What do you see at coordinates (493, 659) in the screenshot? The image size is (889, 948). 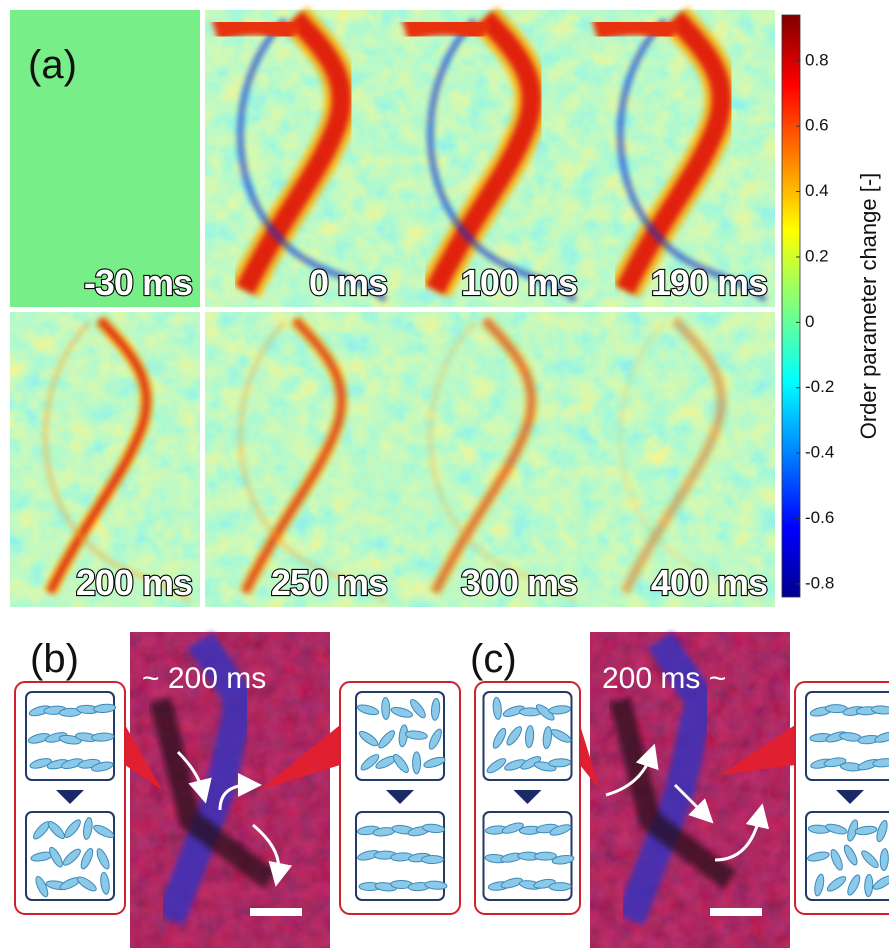 I see `panel-label: (c)` at bounding box center [493, 659].